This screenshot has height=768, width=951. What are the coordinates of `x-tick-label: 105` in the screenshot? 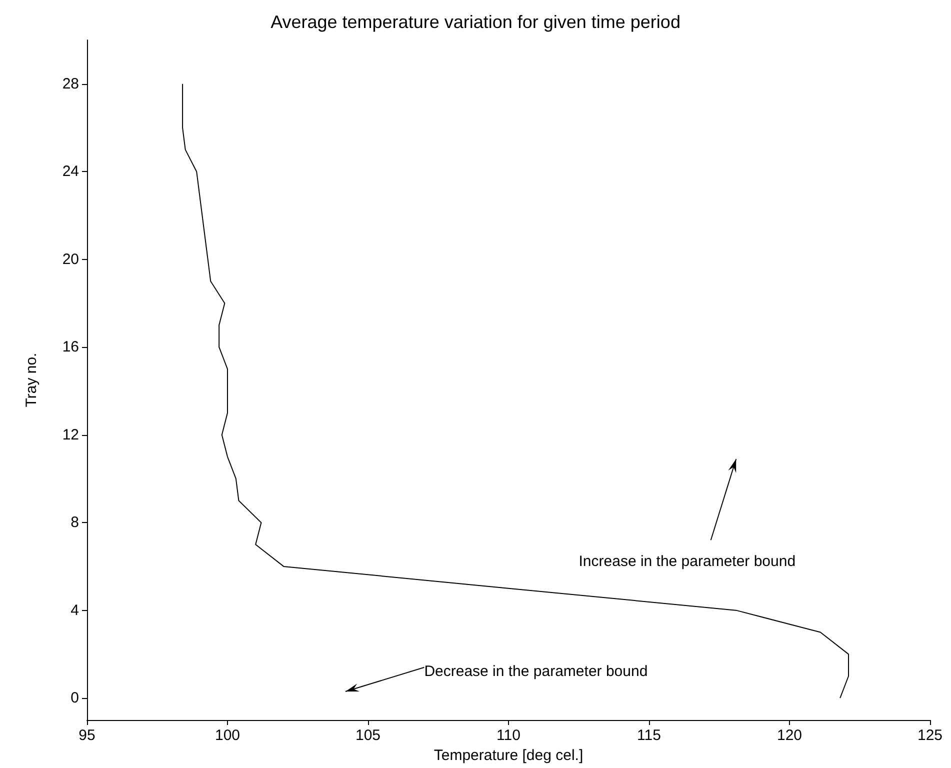 It's located at (368, 735).